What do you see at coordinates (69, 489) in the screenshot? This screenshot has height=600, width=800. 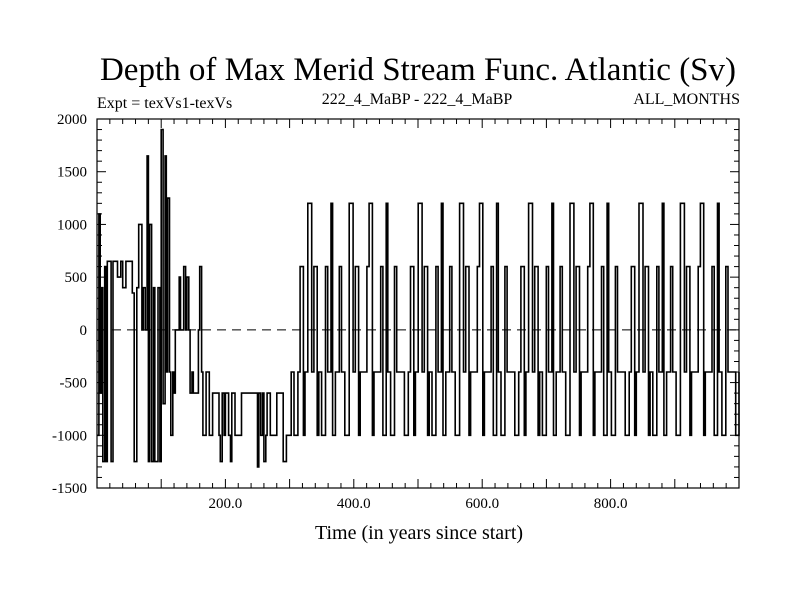 I see `y-tick-label: -1500` at bounding box center [69, 489].